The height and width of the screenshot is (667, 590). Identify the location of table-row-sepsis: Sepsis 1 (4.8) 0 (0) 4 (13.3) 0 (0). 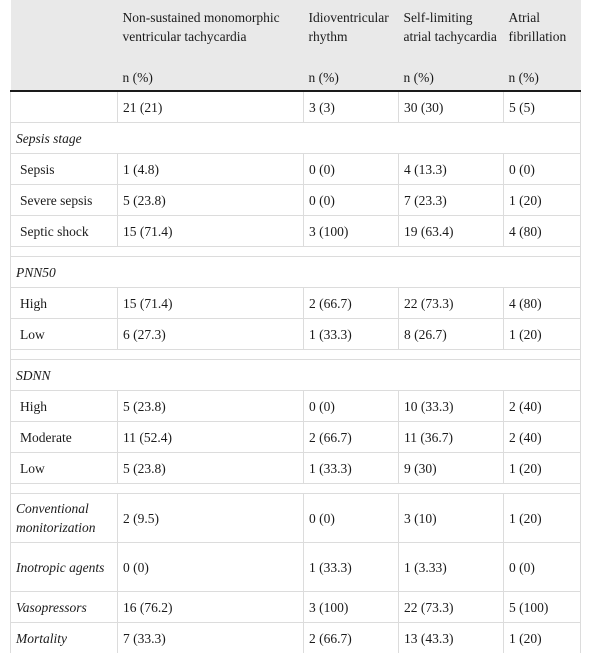
(295, 169).